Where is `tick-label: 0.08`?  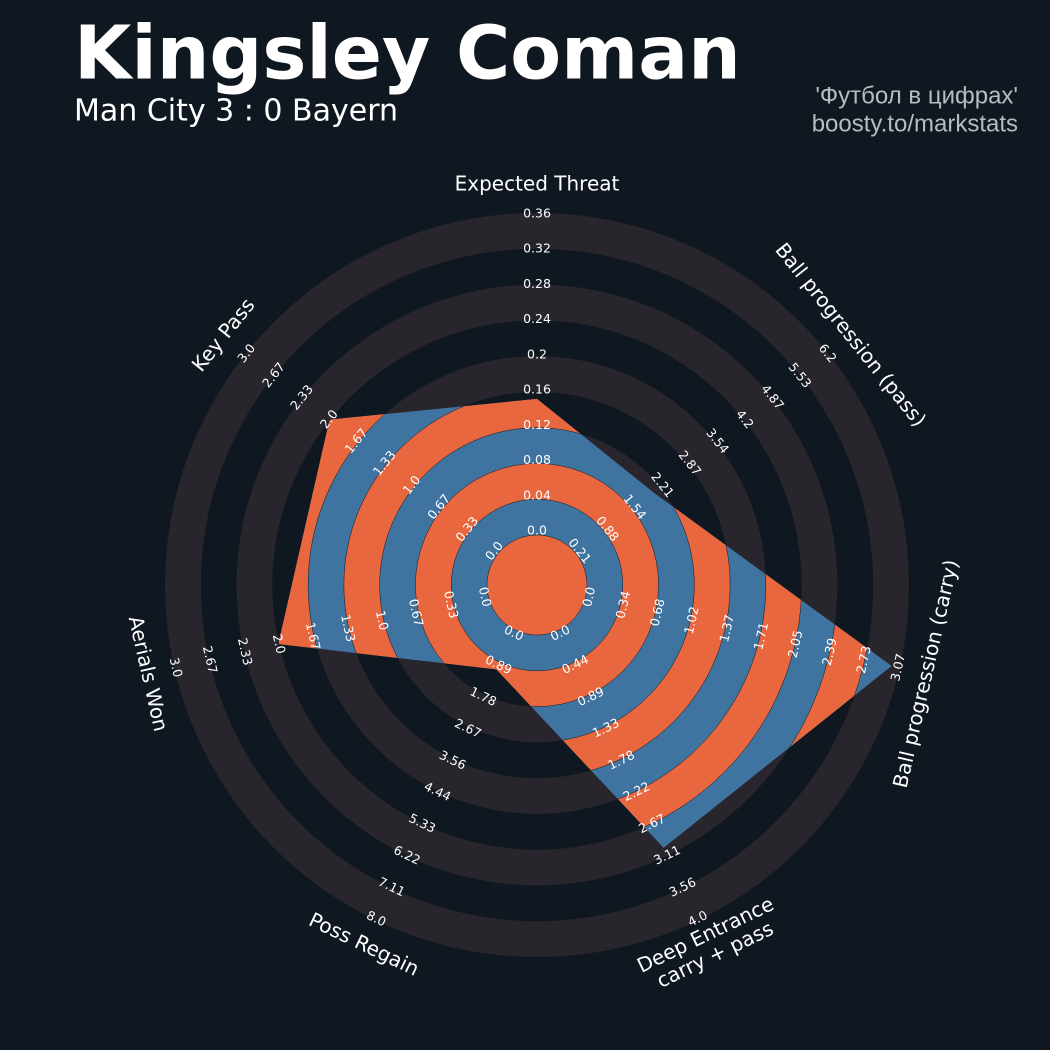 tick-label: 0.08 is located at coordinates (537, 459).